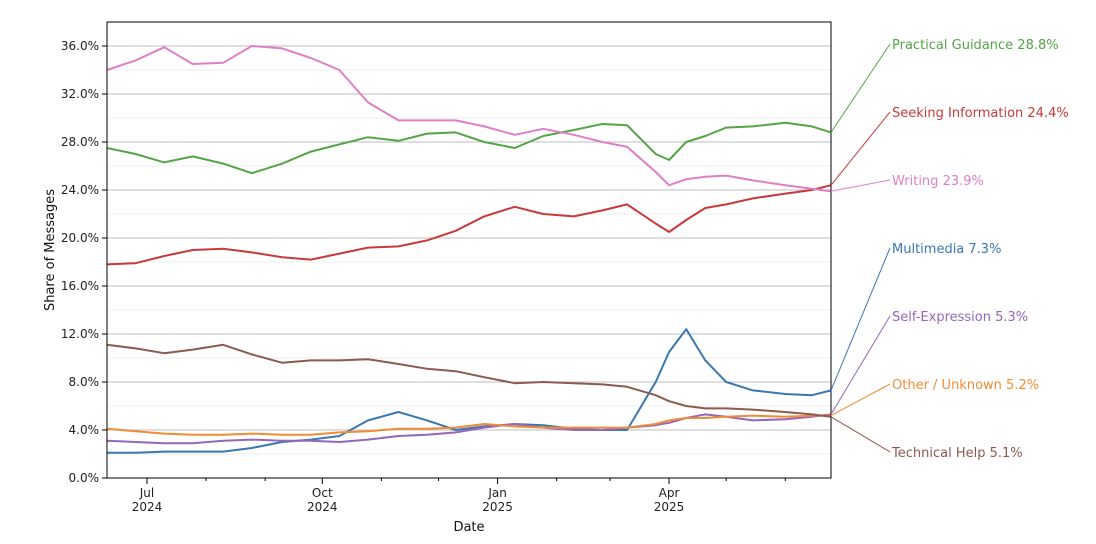 The image size is (1096, 544). Describe the element at coordinates (860, 365) in the screenshot. I see `leader-line-self-expression` at that location.